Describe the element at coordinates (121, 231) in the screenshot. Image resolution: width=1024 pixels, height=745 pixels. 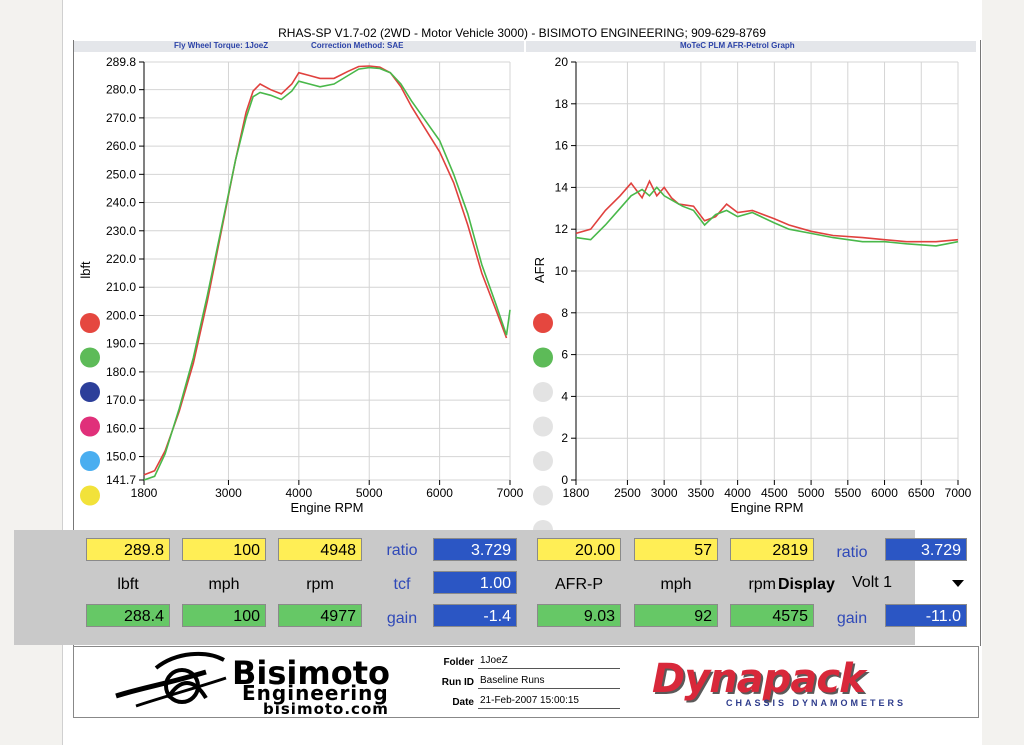
I see `y-tick-label: 230.0` at that location.